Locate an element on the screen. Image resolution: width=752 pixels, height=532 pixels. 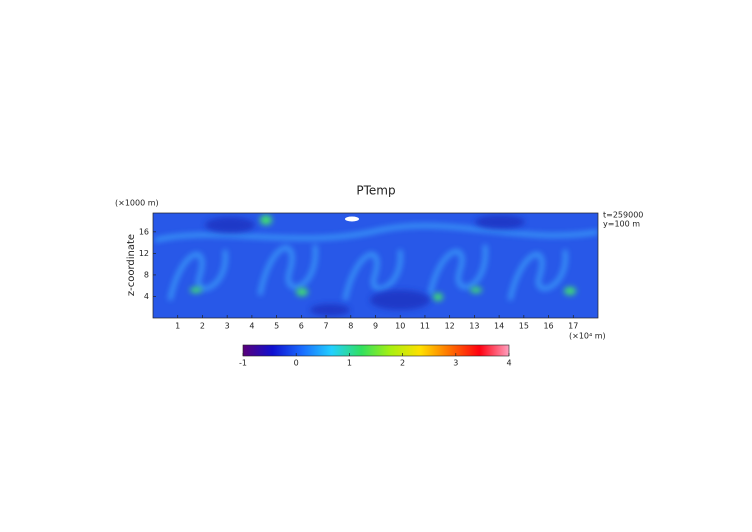
y-tick-label: 12 is located at coordinates (144, 253).